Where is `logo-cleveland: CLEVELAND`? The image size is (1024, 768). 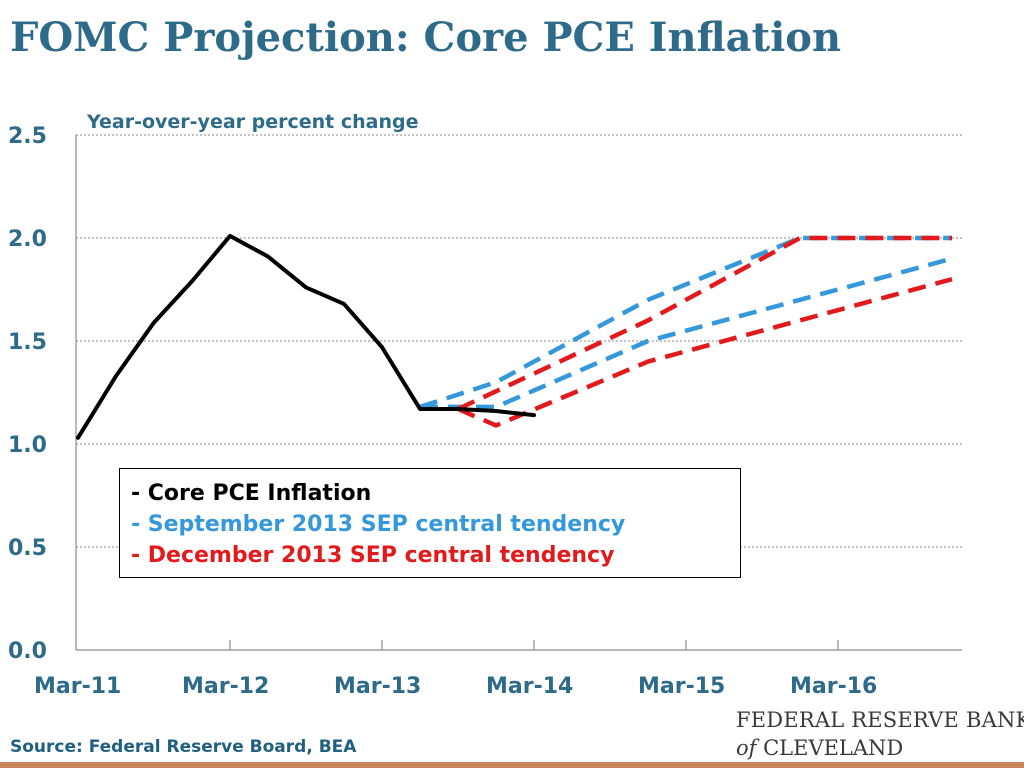 logo-cleveland: CLEVELAND is located at coordinates (830, 748).